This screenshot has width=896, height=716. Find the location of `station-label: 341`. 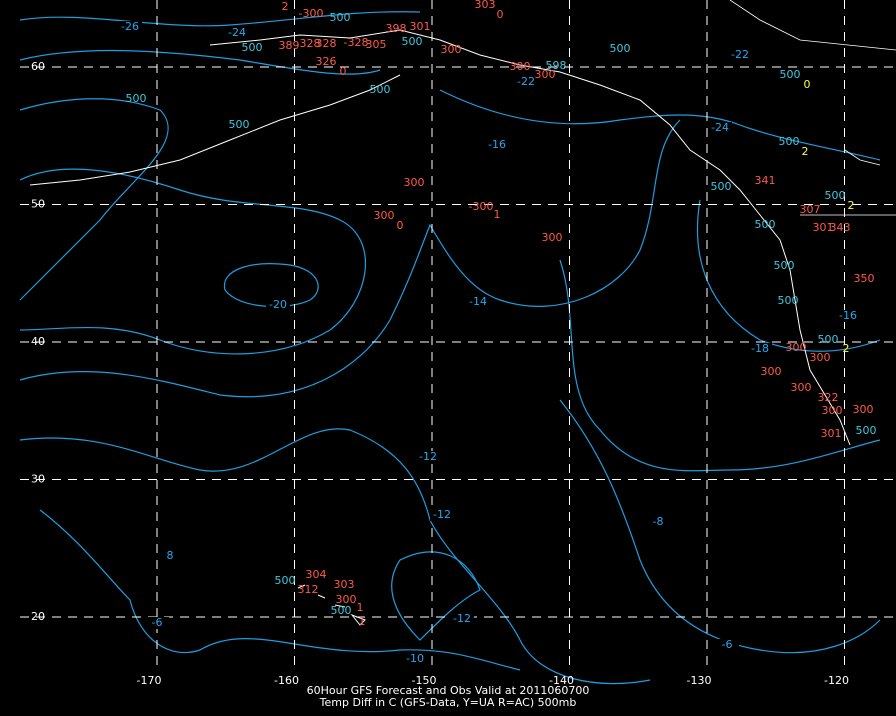

station-label: 341 is located at coordinates (765, 180).